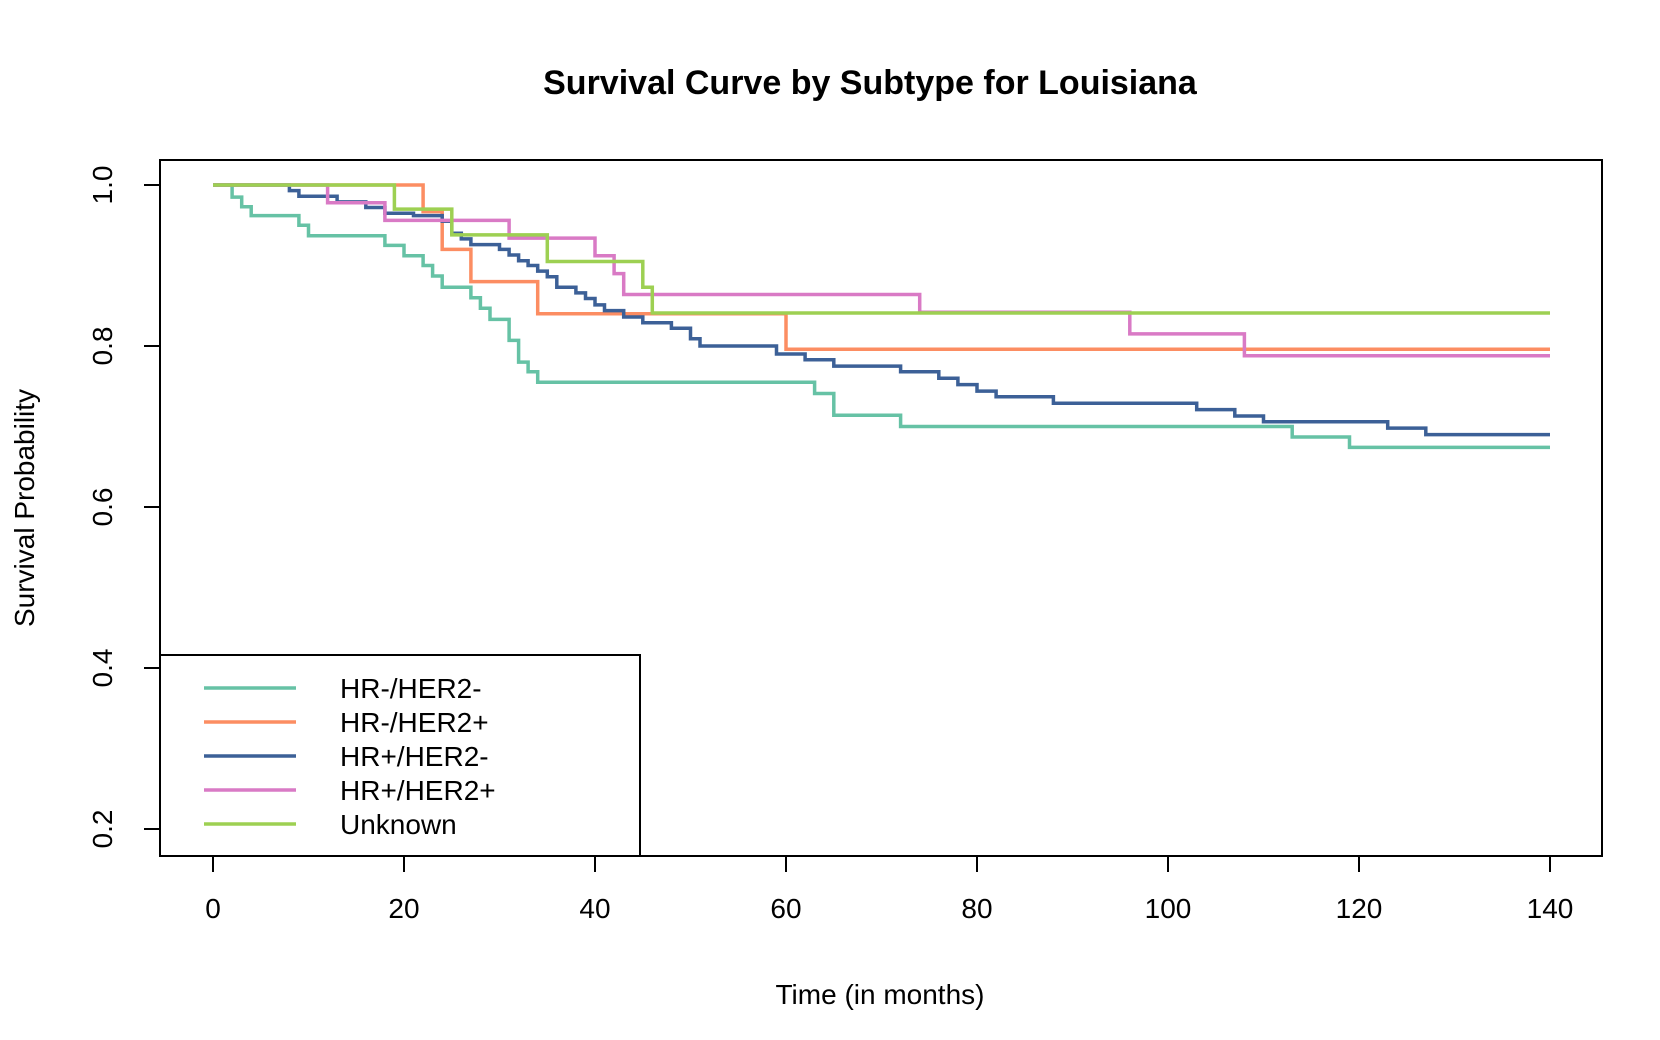 This screenshot has height=1040, width=1660. I want to click on legend-label: HR-/HER2+, so click(414, 722).